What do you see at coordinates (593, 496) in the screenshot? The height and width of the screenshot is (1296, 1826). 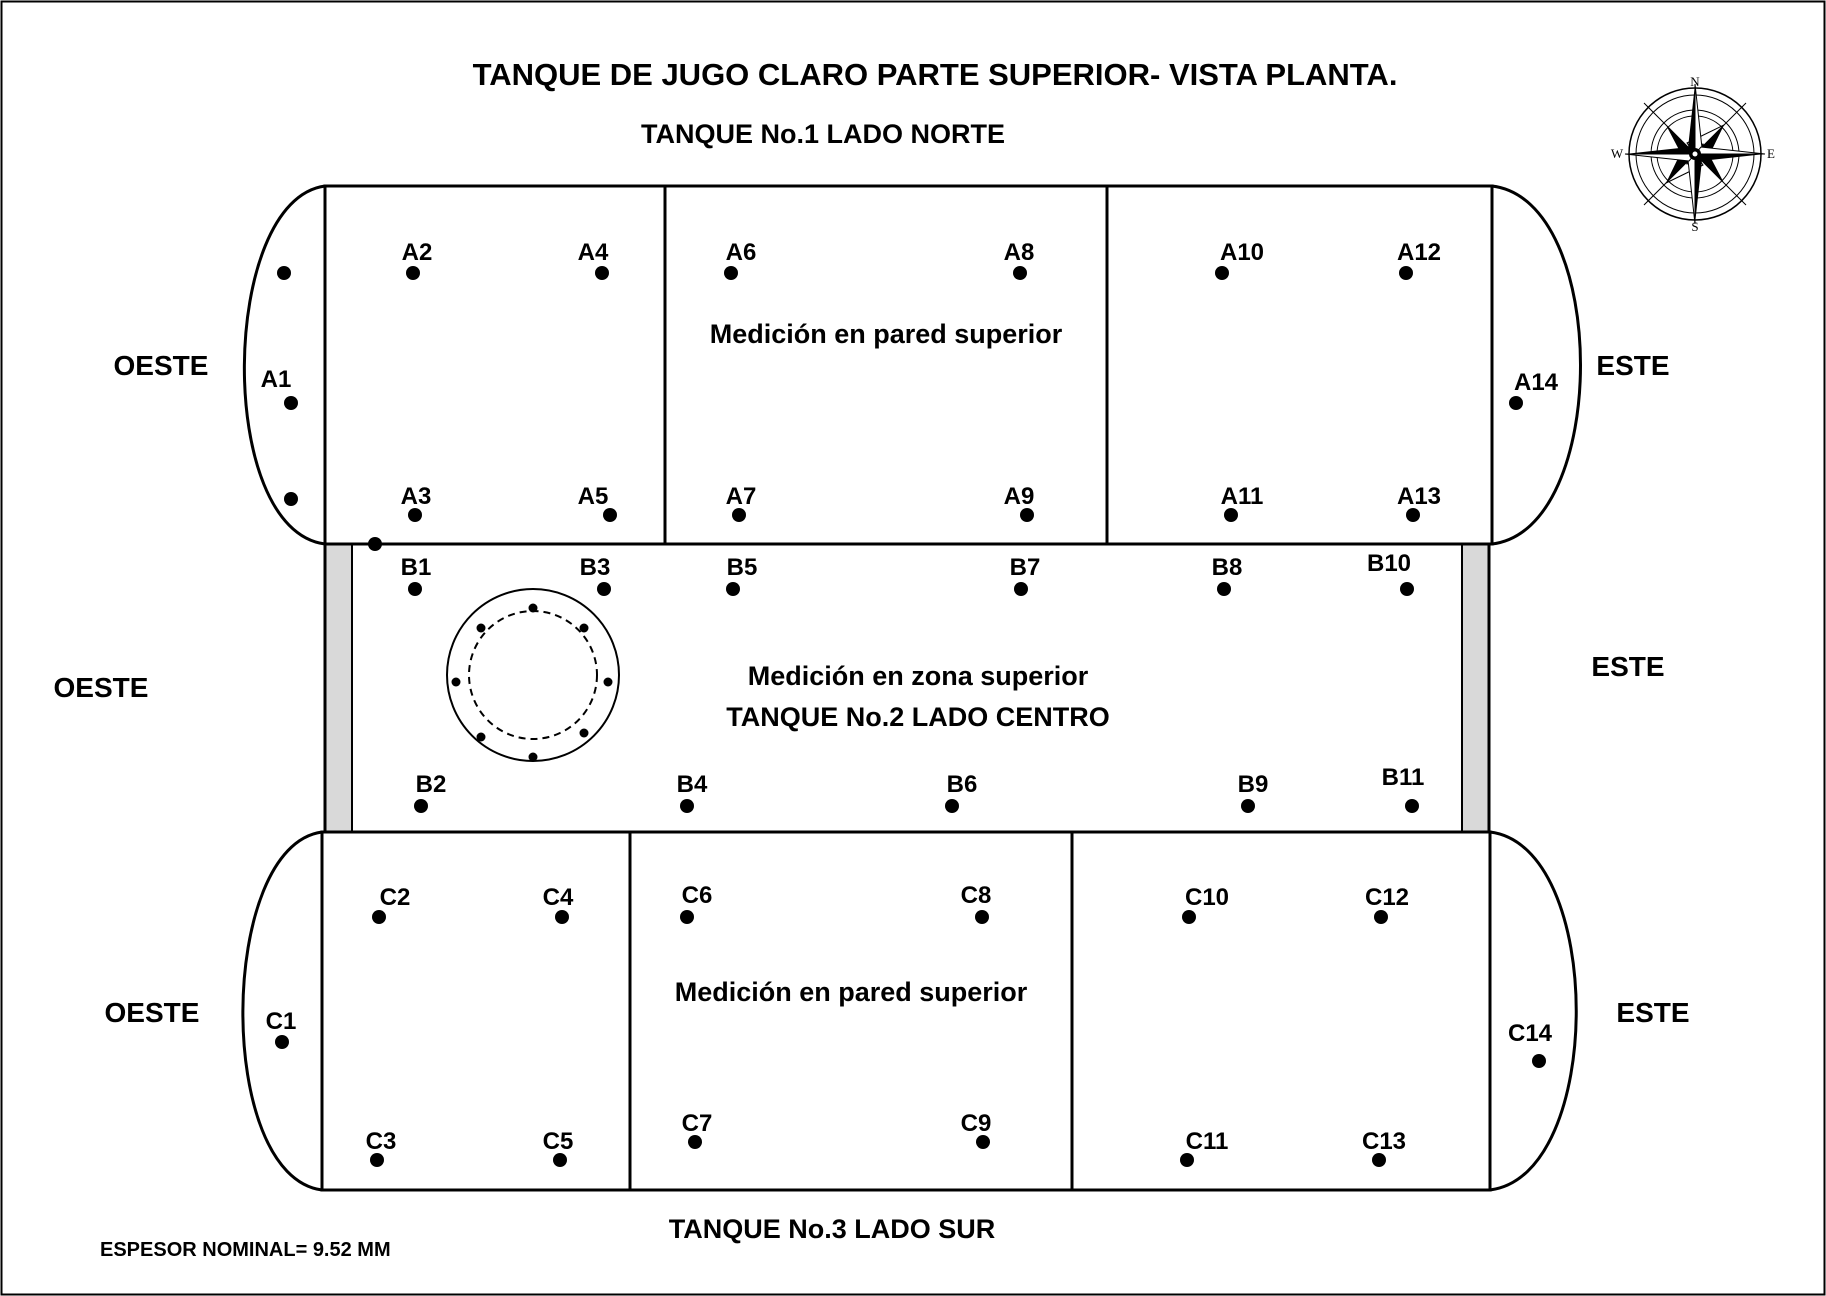 I see `label-a5: A5` at bounding box center [593, 496].